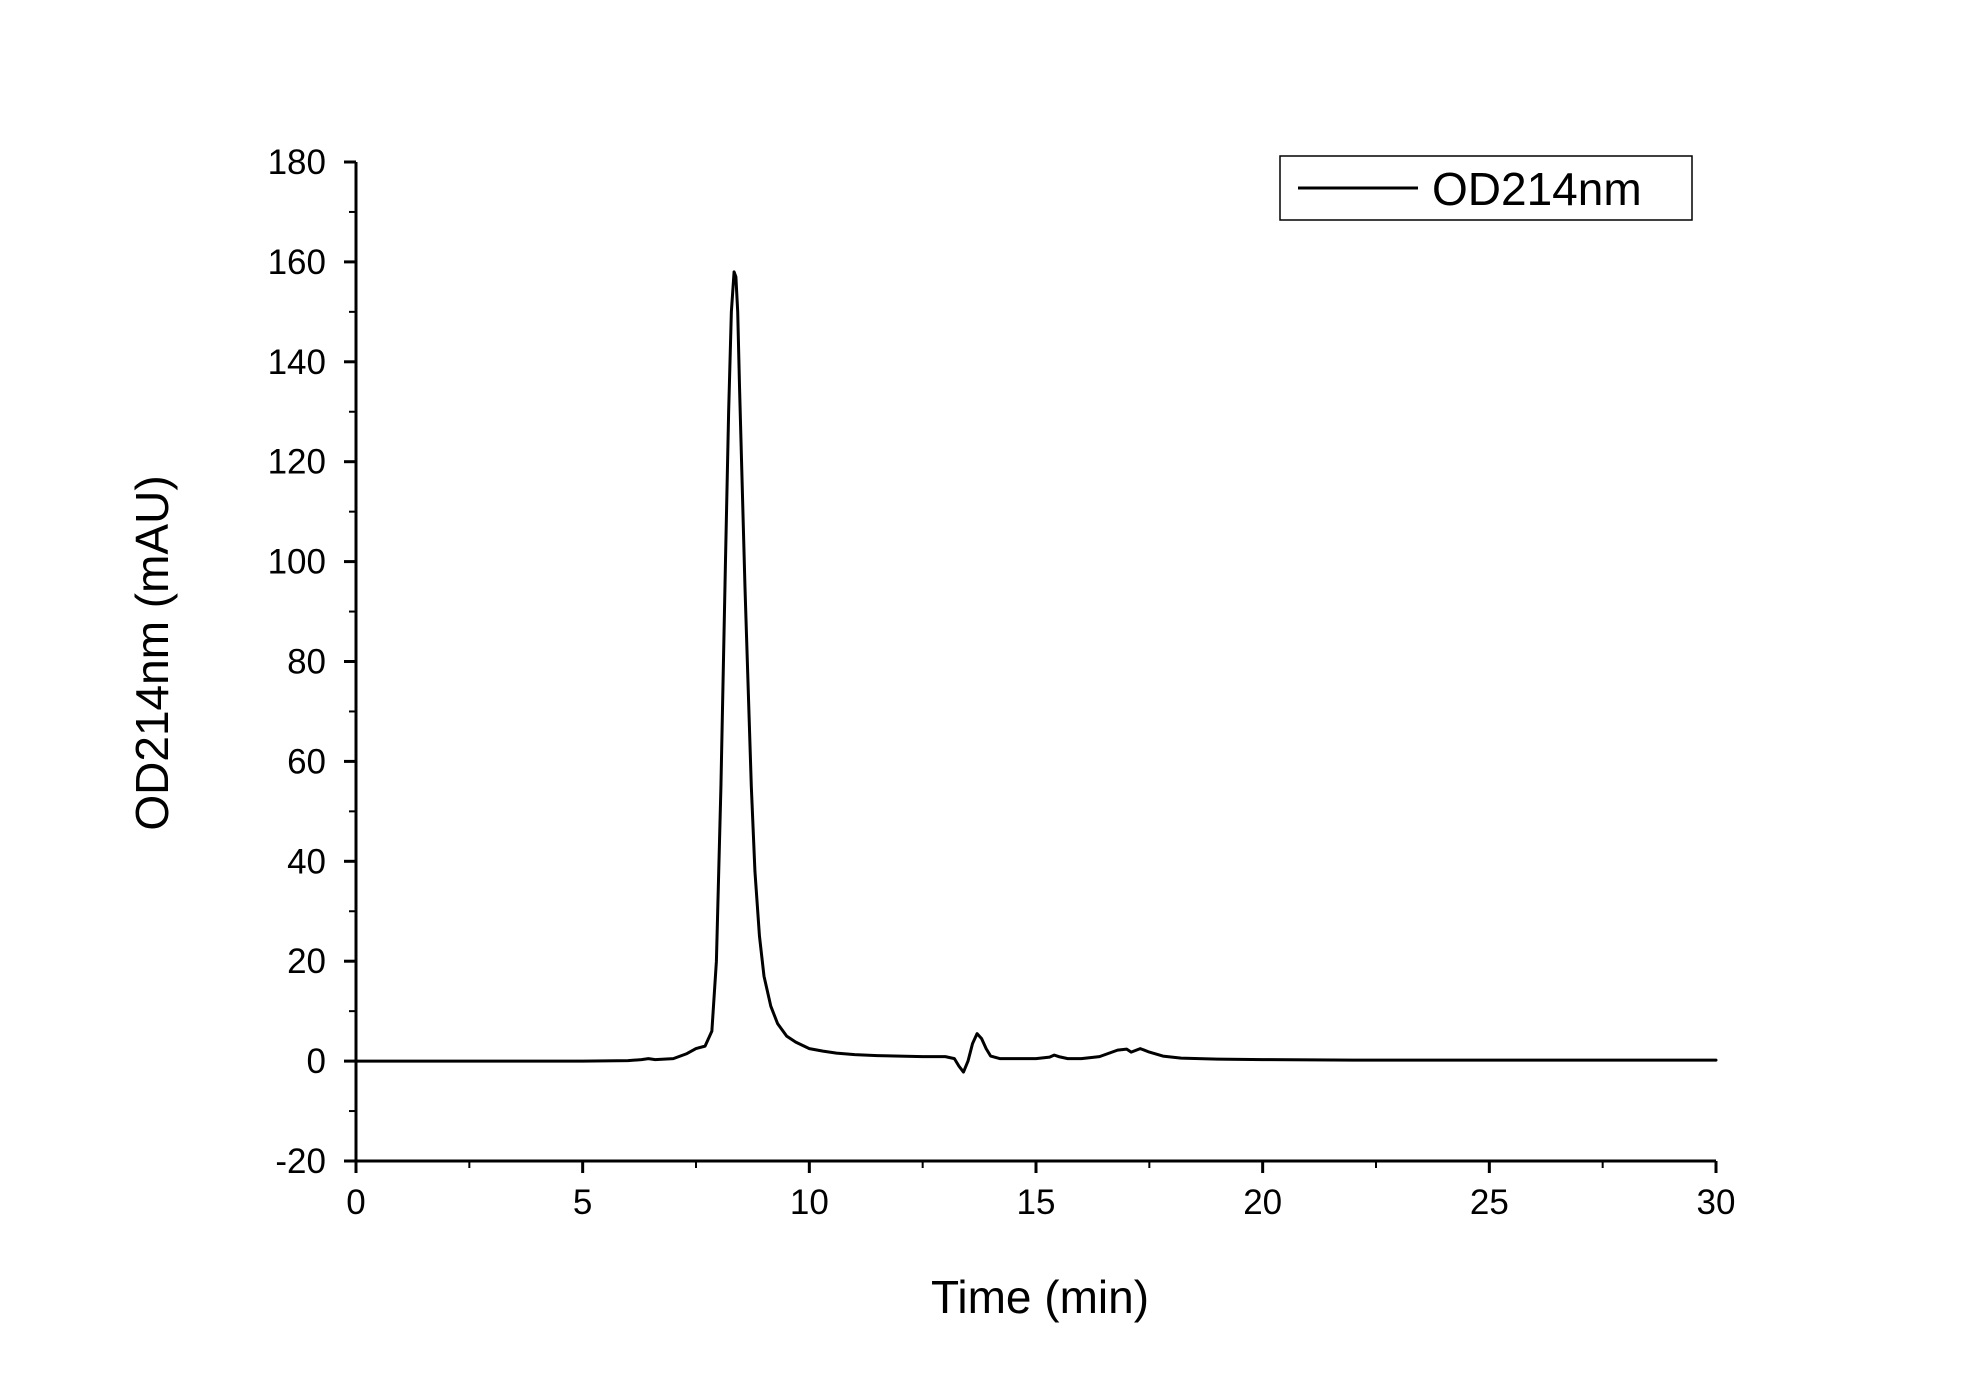 Image resolution: width=1968 pixels, height=1375 pixels. What do you see at coordinates (809, 1202) in the screenshot?
I see `x-tick-label: 10` at bounding box center [809, 1202].